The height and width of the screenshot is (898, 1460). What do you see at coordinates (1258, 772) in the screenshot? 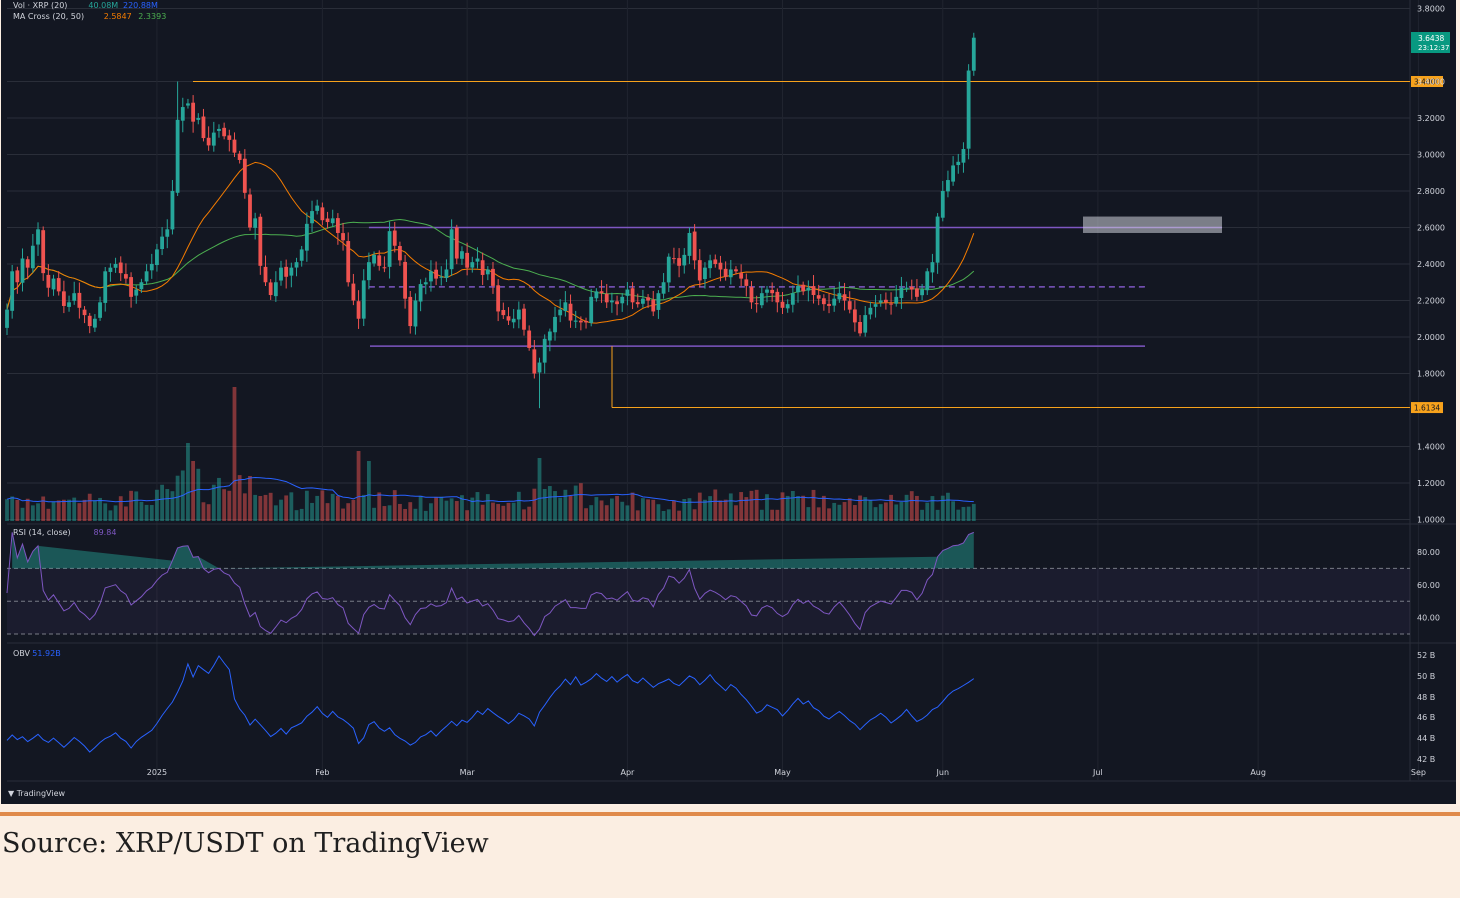
I see `time-tick-label: Aug` at bounding box center [1258, 772].